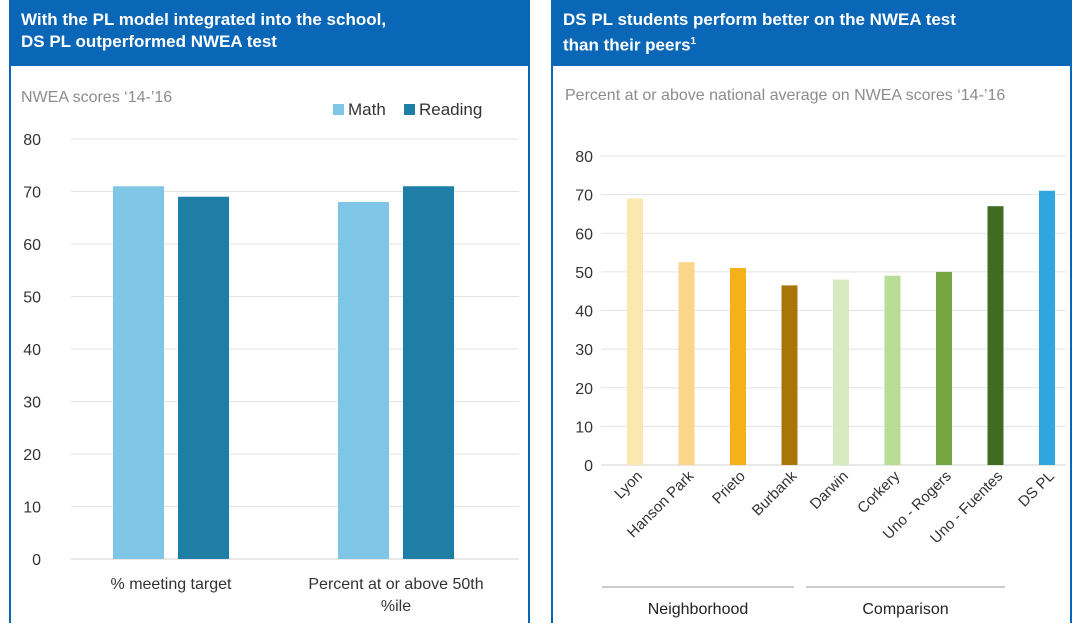 The width and height of the screenshot is (1074, 625). What do you see at coordinates (395, 595) in the screenshot?
I see `x-category-label: Percent at or above 50th %ile` at bounding box center [395, 595].